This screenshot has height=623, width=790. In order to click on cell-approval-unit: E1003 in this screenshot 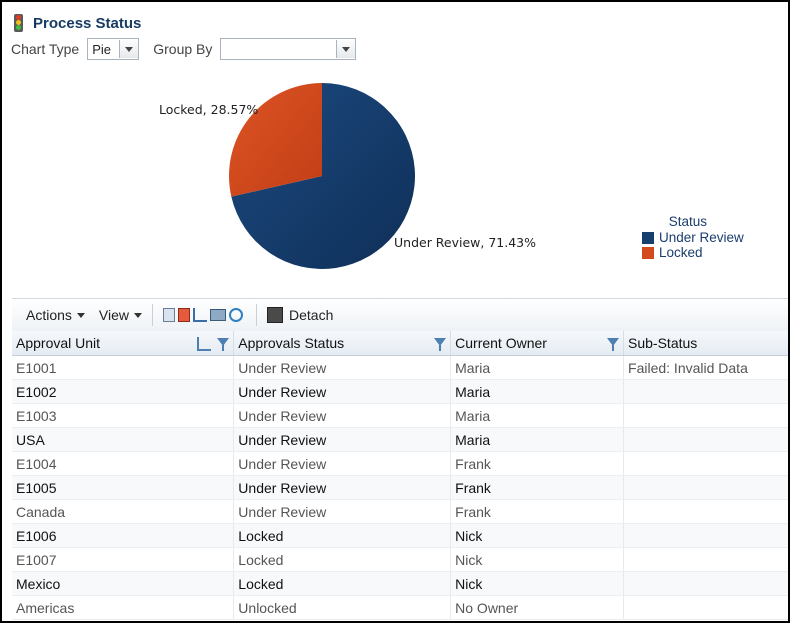, I will do `click(123, 415)`.